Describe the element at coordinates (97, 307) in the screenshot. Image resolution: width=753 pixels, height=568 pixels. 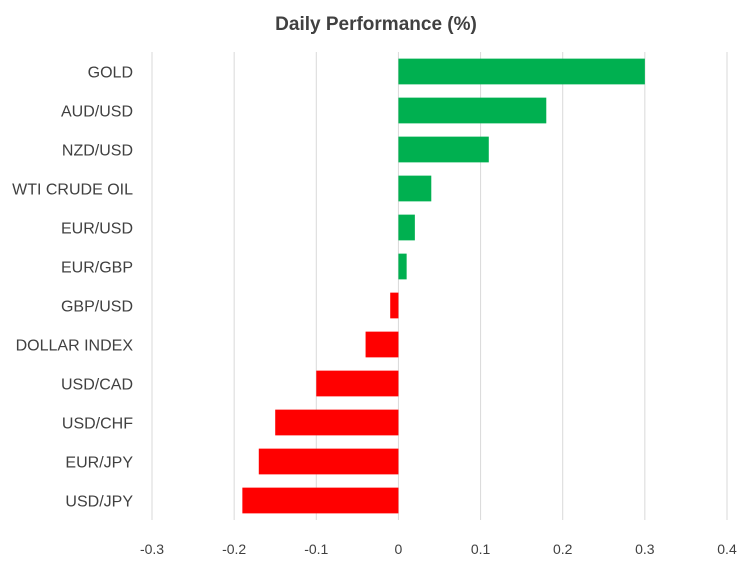
I see `category-label: GBP/USD` at that location.